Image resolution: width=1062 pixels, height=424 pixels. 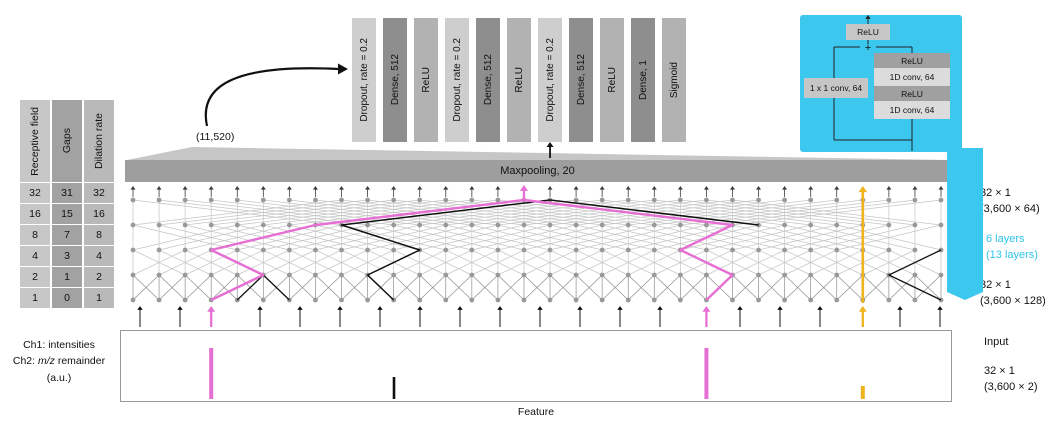 I want to click on layers-count-label: 6 layers (13 layers), so click(x=1012, y=248).